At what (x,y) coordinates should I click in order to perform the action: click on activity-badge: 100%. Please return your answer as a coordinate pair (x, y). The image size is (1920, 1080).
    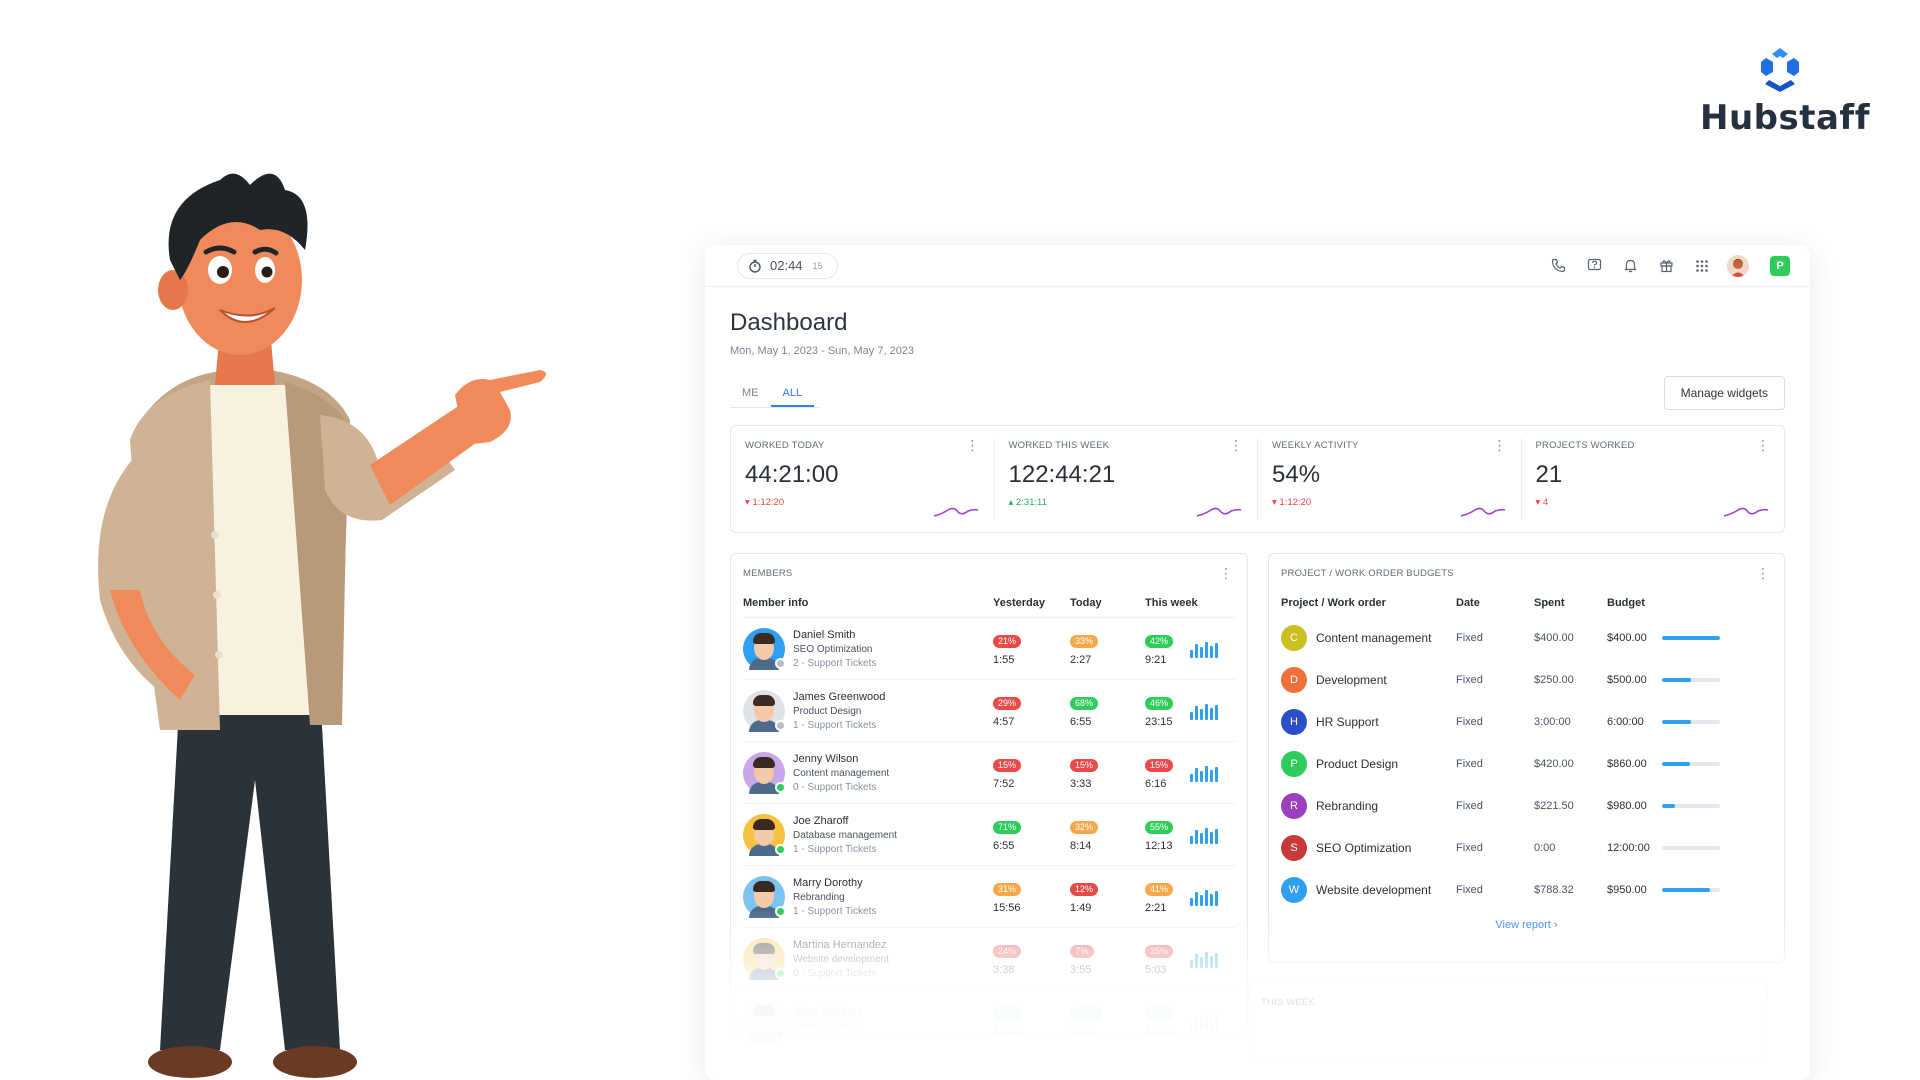
    Looking at the image, I should click on (1087, 1013).